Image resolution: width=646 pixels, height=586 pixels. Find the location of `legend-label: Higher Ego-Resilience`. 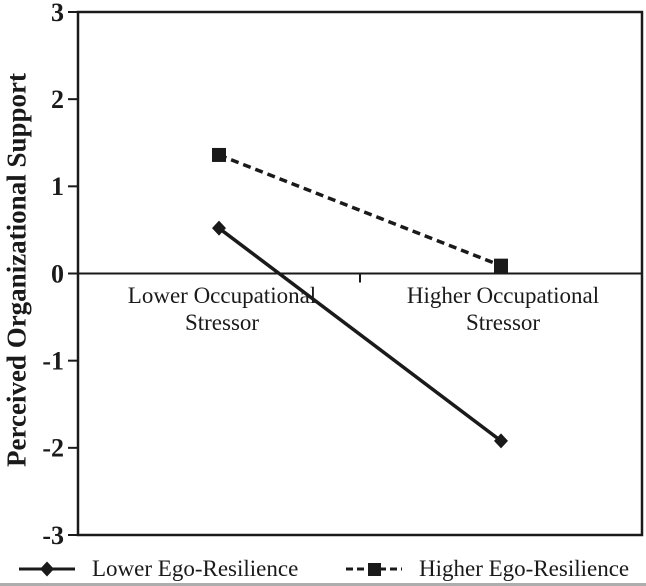

legend-label: Higher Ego-Resilience is located at coordinates (524, 568).